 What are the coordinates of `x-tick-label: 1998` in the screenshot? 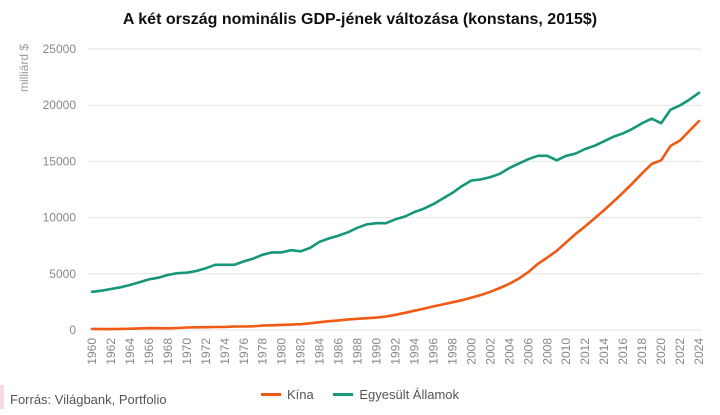 It's located at (452, 351).